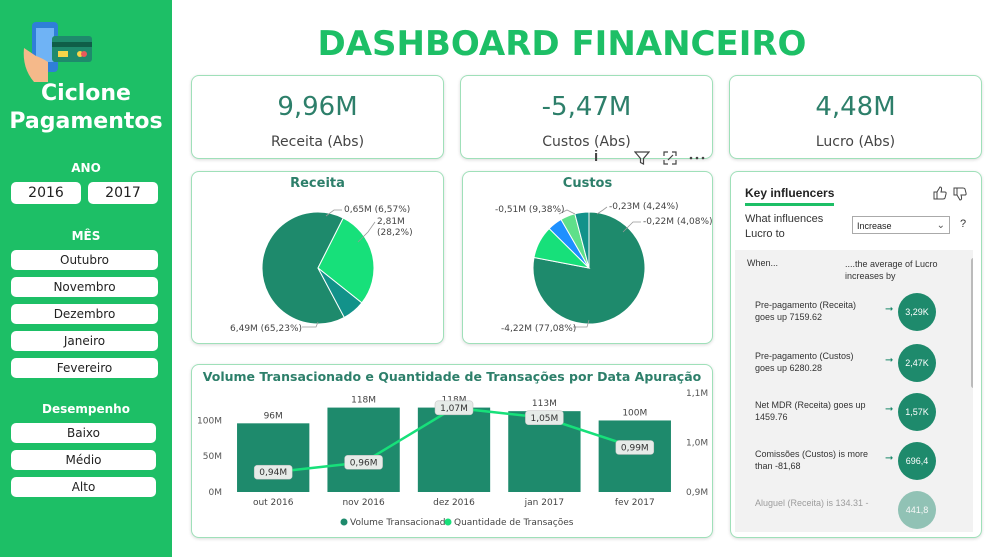  What do you see at coordinates (891, 264) in the screenshot?
I see `average-header-line-1: ....the average of Lucro` at bounding box center [891, 264].